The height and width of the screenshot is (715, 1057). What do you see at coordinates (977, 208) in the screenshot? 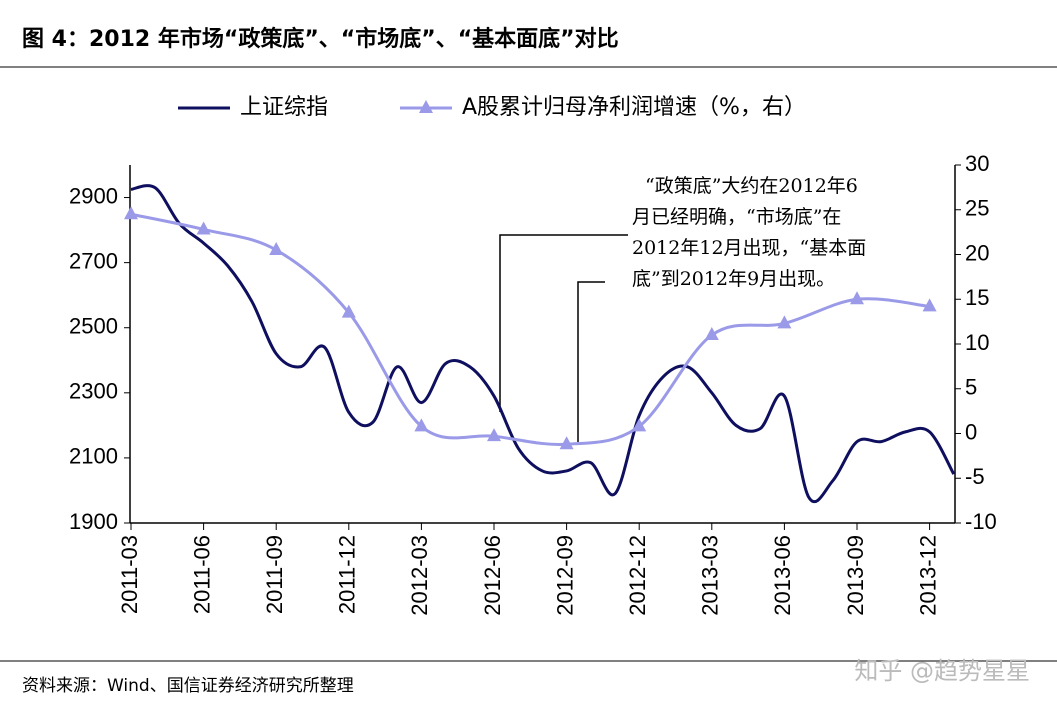
I see `y2-tick-label: 25` at bounding box center [977, 208].